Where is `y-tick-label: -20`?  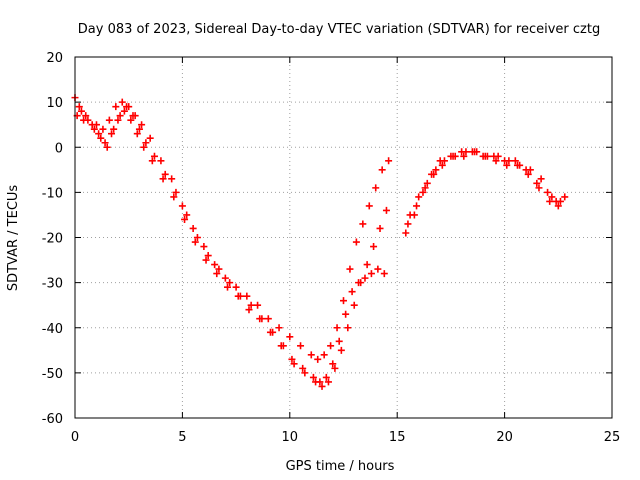 y-tick-label: -20 is located at coordinates (52, 239).